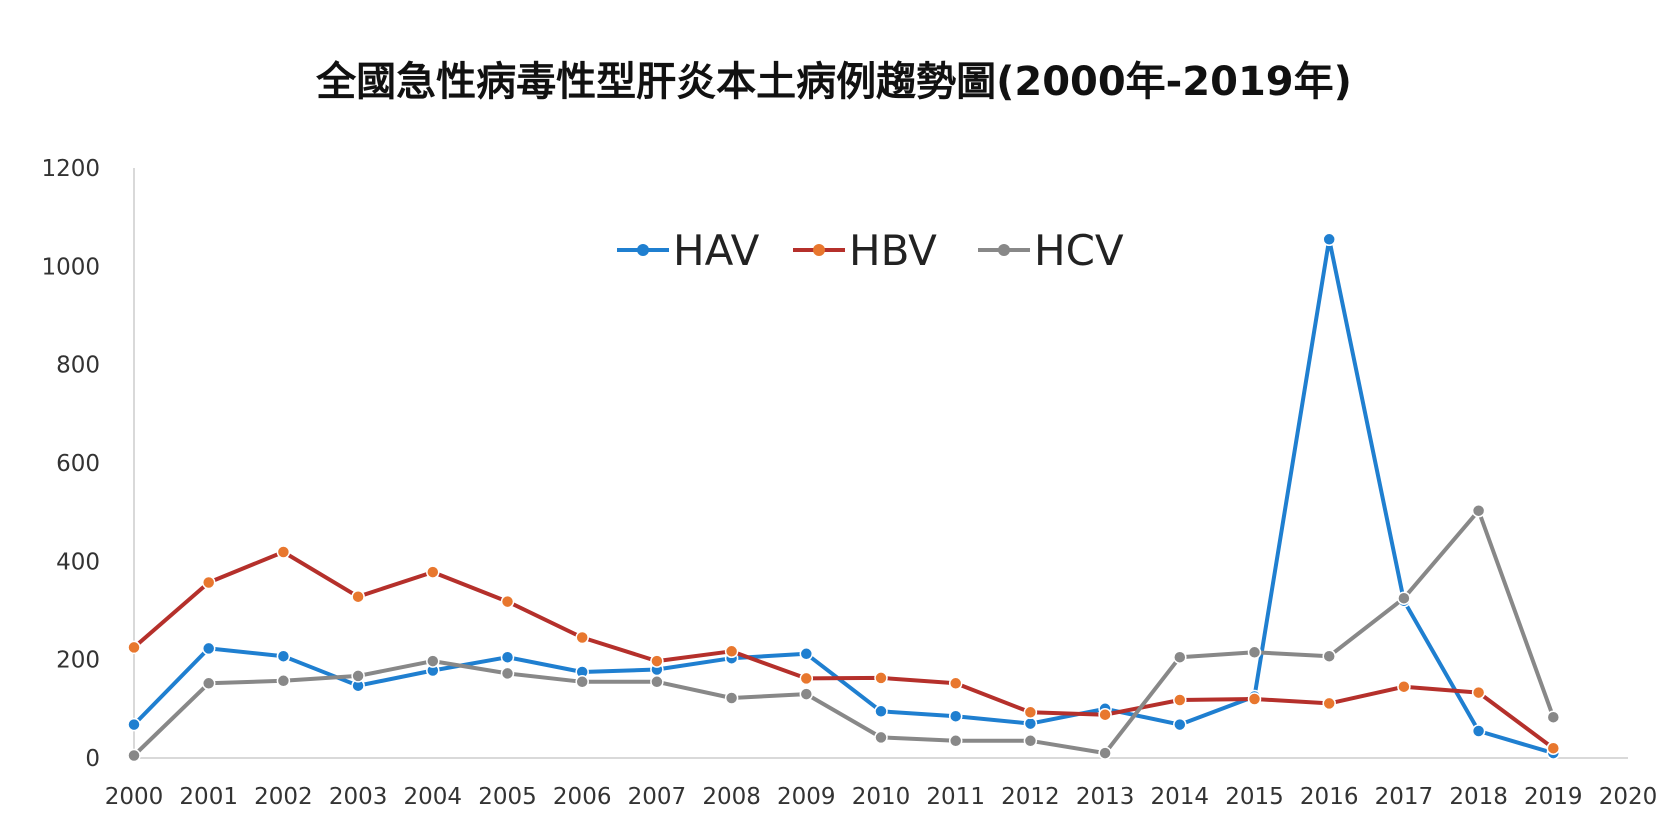 Image resolution: width=1668 pixels, height=837 pixels. Describe the element at coordinates (1030, 797) in the screenshot. I see `x-tick-label: 2012` at that location.